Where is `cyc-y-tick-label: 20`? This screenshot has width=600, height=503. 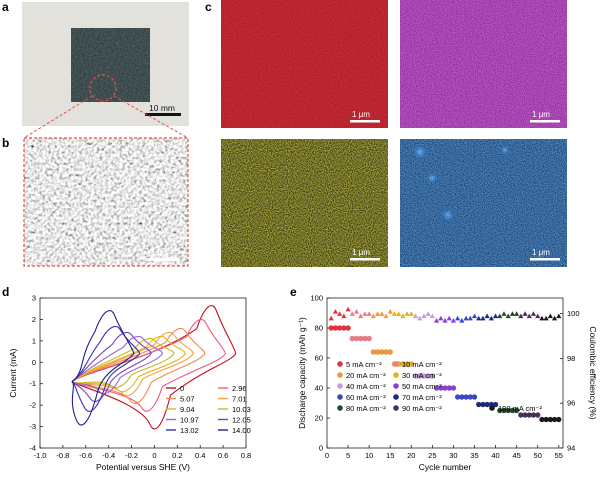
cyc-y-tick-label: 20 is located at coordinates (319, 418).